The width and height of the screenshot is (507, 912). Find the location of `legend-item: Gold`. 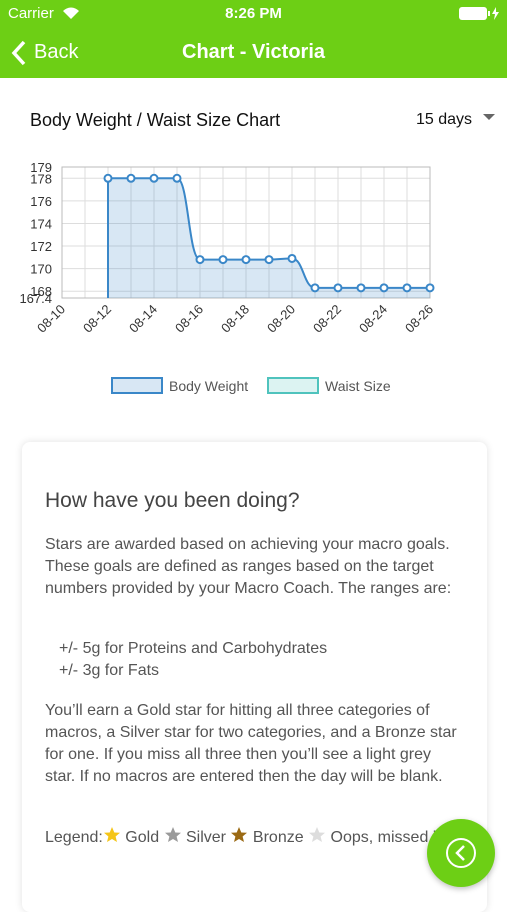

legend-item: Gold is located at coordinates (142, 837).